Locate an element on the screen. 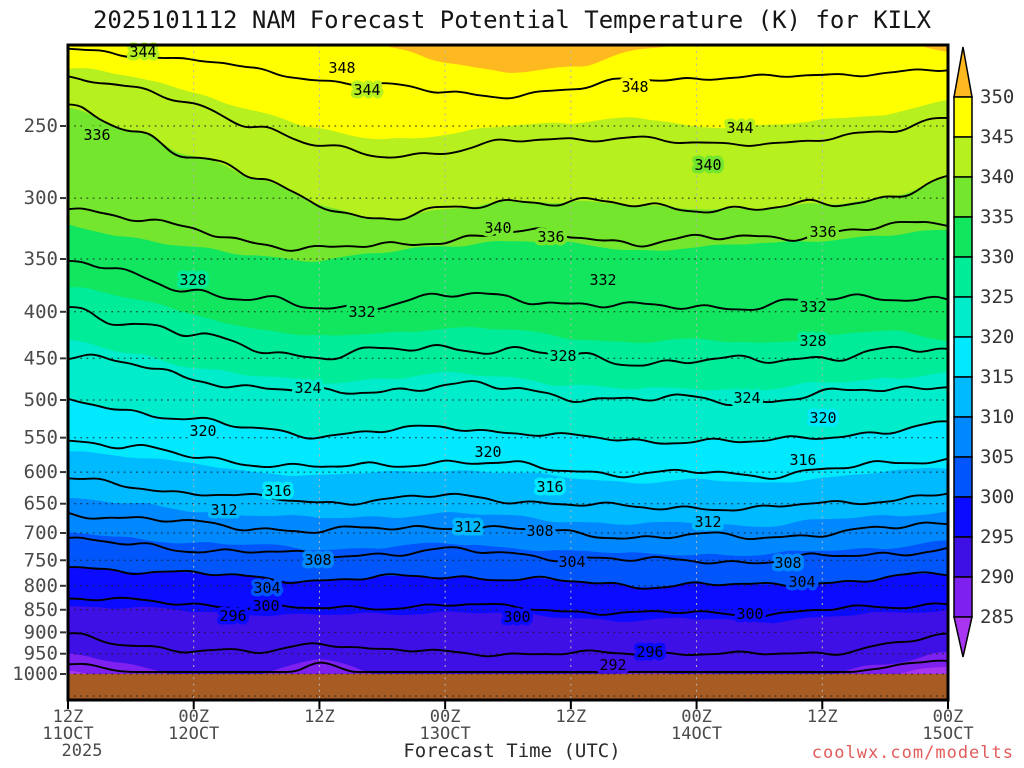 The height and width of the screenshot is (768, 1024). colorbar-under-arrow is located at coordinates (963, 637).